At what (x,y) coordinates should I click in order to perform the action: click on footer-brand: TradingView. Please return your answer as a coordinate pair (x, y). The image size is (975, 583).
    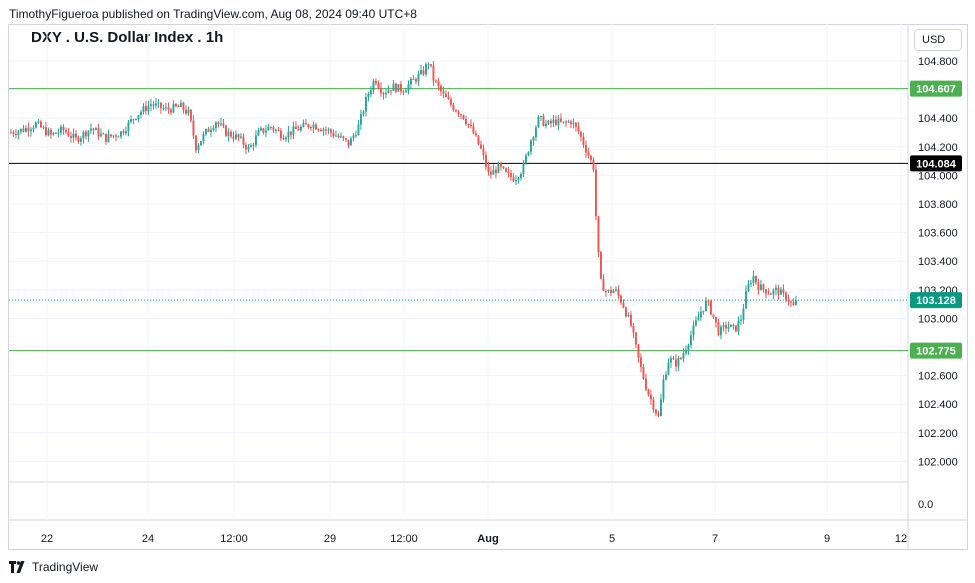
    Looking at the image, I should click on (53, 567).